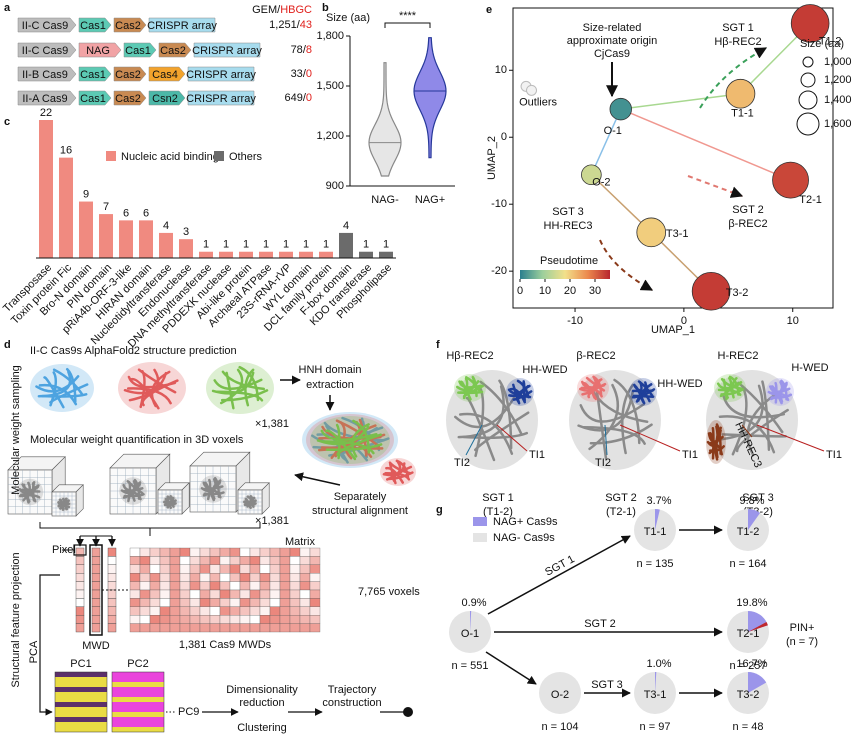 This screenshot has height=744, width=864. Describe the element at coordinates (408, 712) in the screenshot. I see `trajectory-end` at that location.